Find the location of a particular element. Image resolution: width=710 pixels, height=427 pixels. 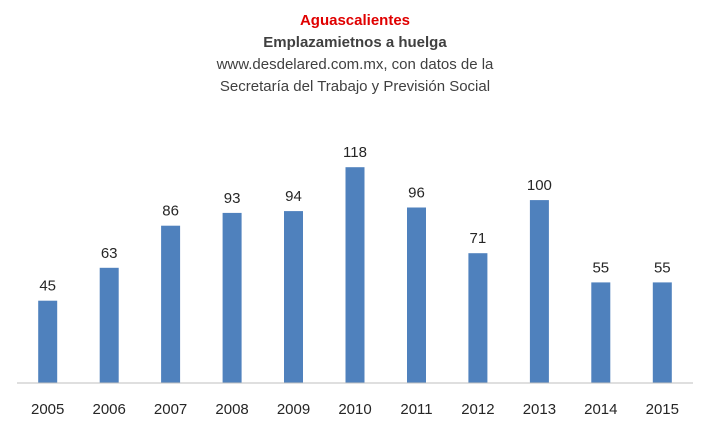

chart-title: Aguascalientes is located at coordinates (355, 20).